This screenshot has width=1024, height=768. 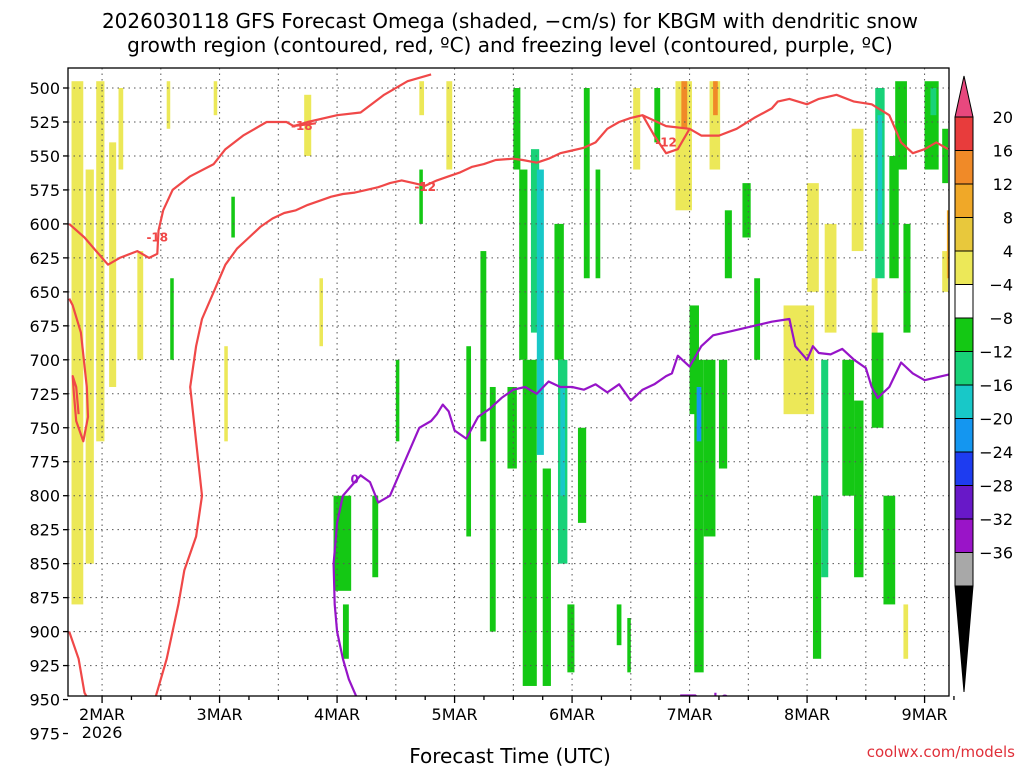 I want to click on y-tick-label: 975, so click(x=44, y=734).